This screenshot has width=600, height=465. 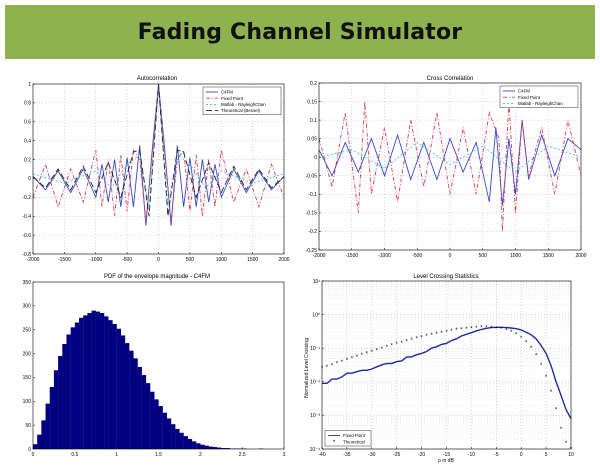 What do you see at coordinates (312, 102) in the screenshot?
I see `y-tick-label: 0.15` at bounding box center [312, 102].